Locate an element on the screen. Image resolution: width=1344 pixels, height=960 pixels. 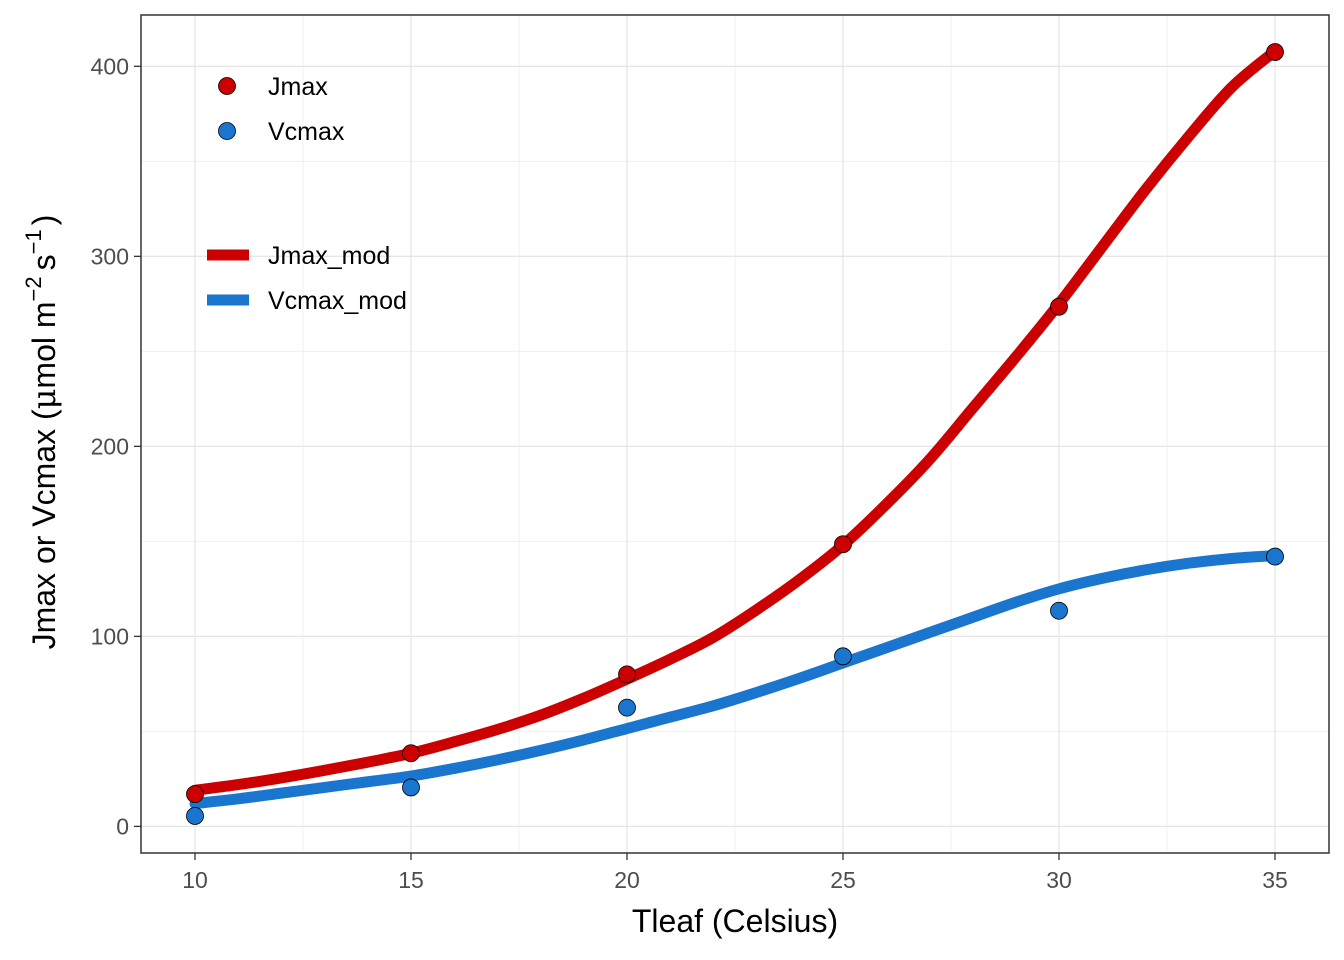
x-axis-title: Tleaf (Celsius) is located at coordinates (735, 921).